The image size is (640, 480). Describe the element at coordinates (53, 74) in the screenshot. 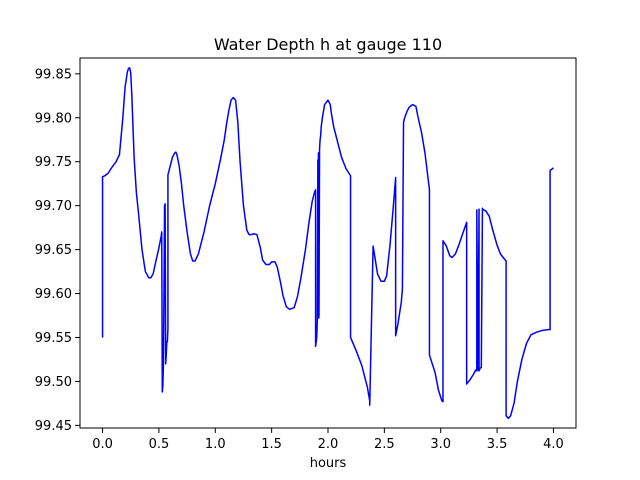

I see `y-tick-label: 99.85` at that location.